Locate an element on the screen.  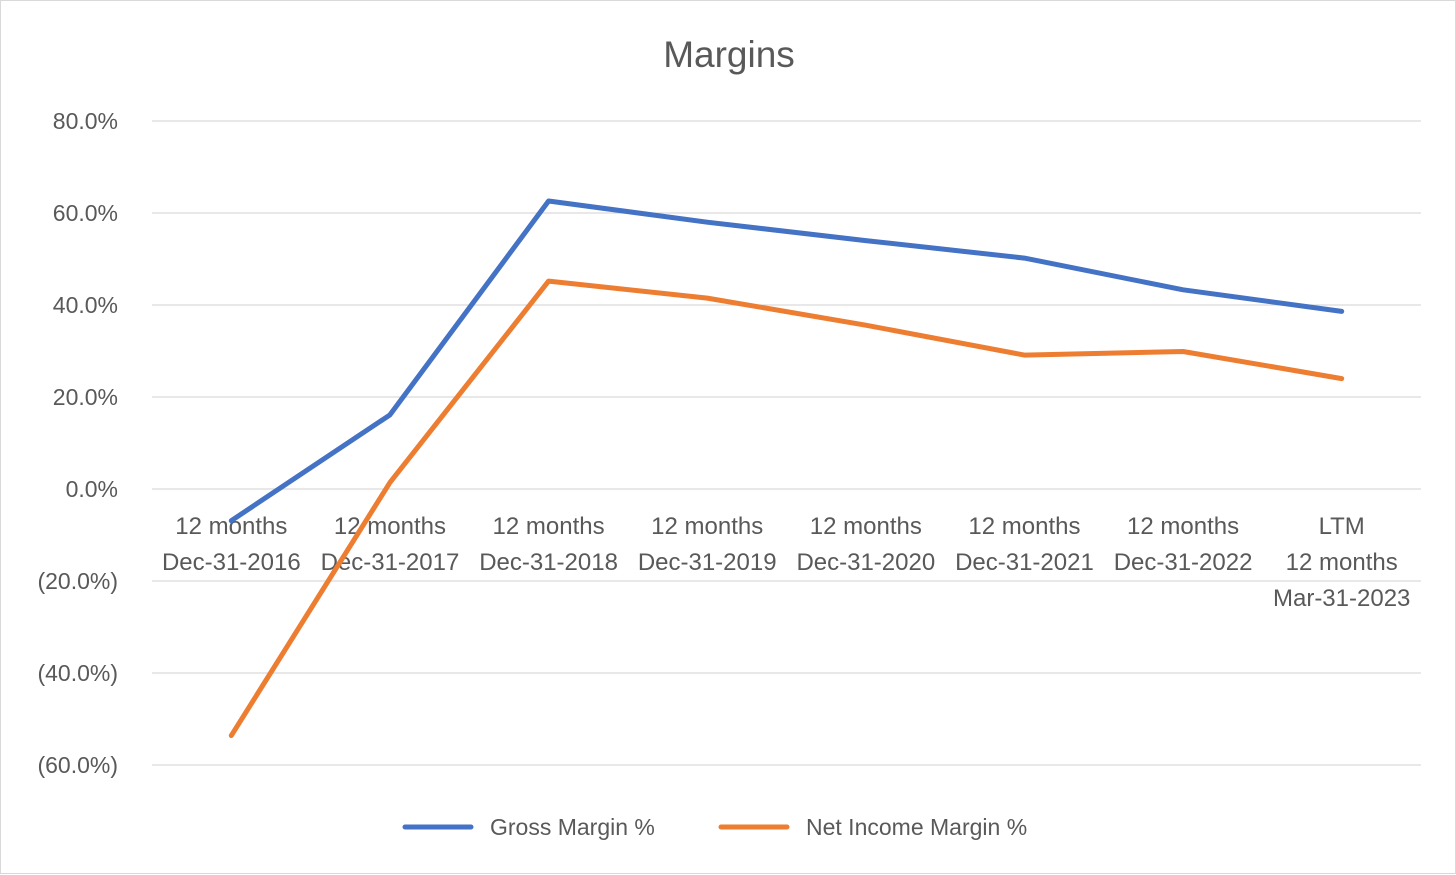
x-tick-label: Dec-31-2019 is located at coordinates (707, 562).